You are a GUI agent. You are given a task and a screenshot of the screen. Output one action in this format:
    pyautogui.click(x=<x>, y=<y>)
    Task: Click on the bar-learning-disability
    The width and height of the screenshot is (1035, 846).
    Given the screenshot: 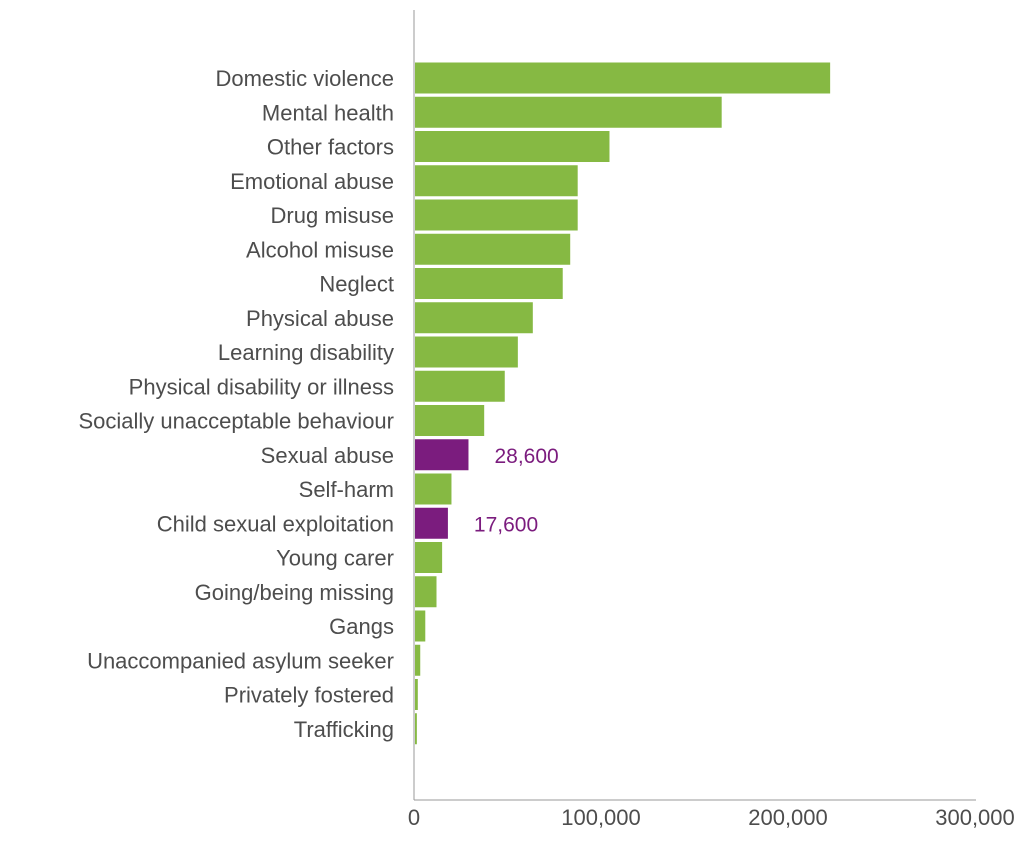 What is the action you would take?
    pyautogui.click(x=466, y=352)
    